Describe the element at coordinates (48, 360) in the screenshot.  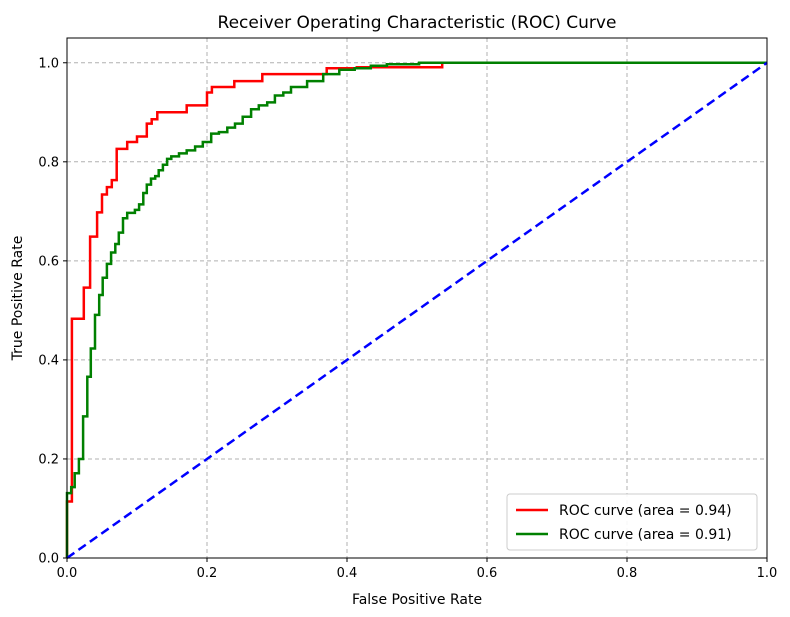
I see `y-tick-label: 0.4` at that location.